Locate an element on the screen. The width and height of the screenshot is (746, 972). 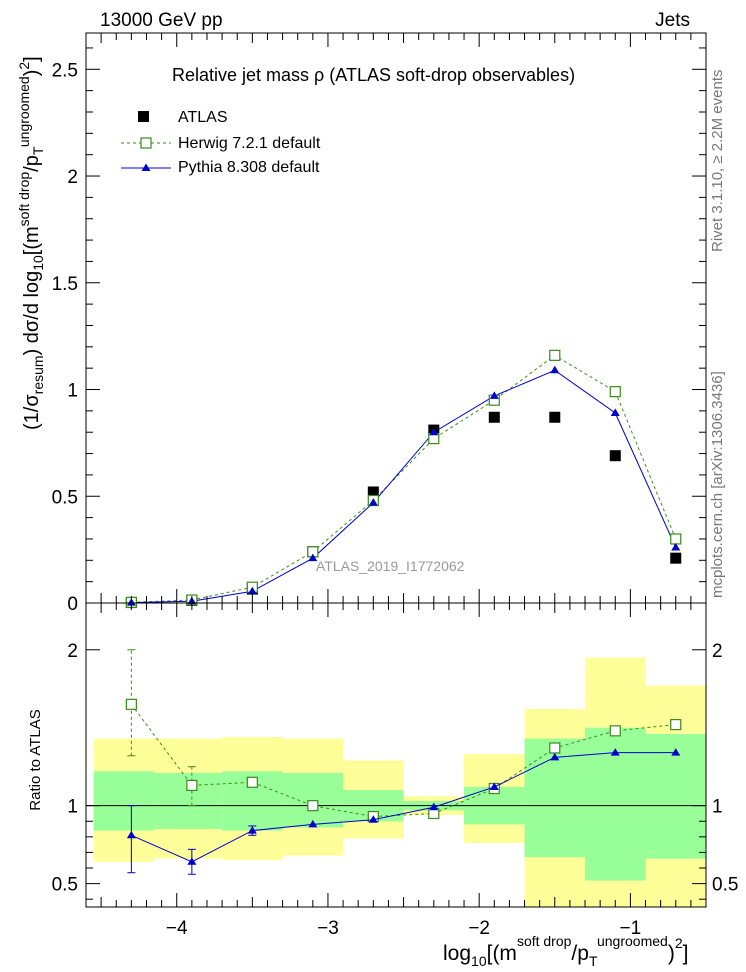
legend-marker-atlas is located at coordinates (143, 116).